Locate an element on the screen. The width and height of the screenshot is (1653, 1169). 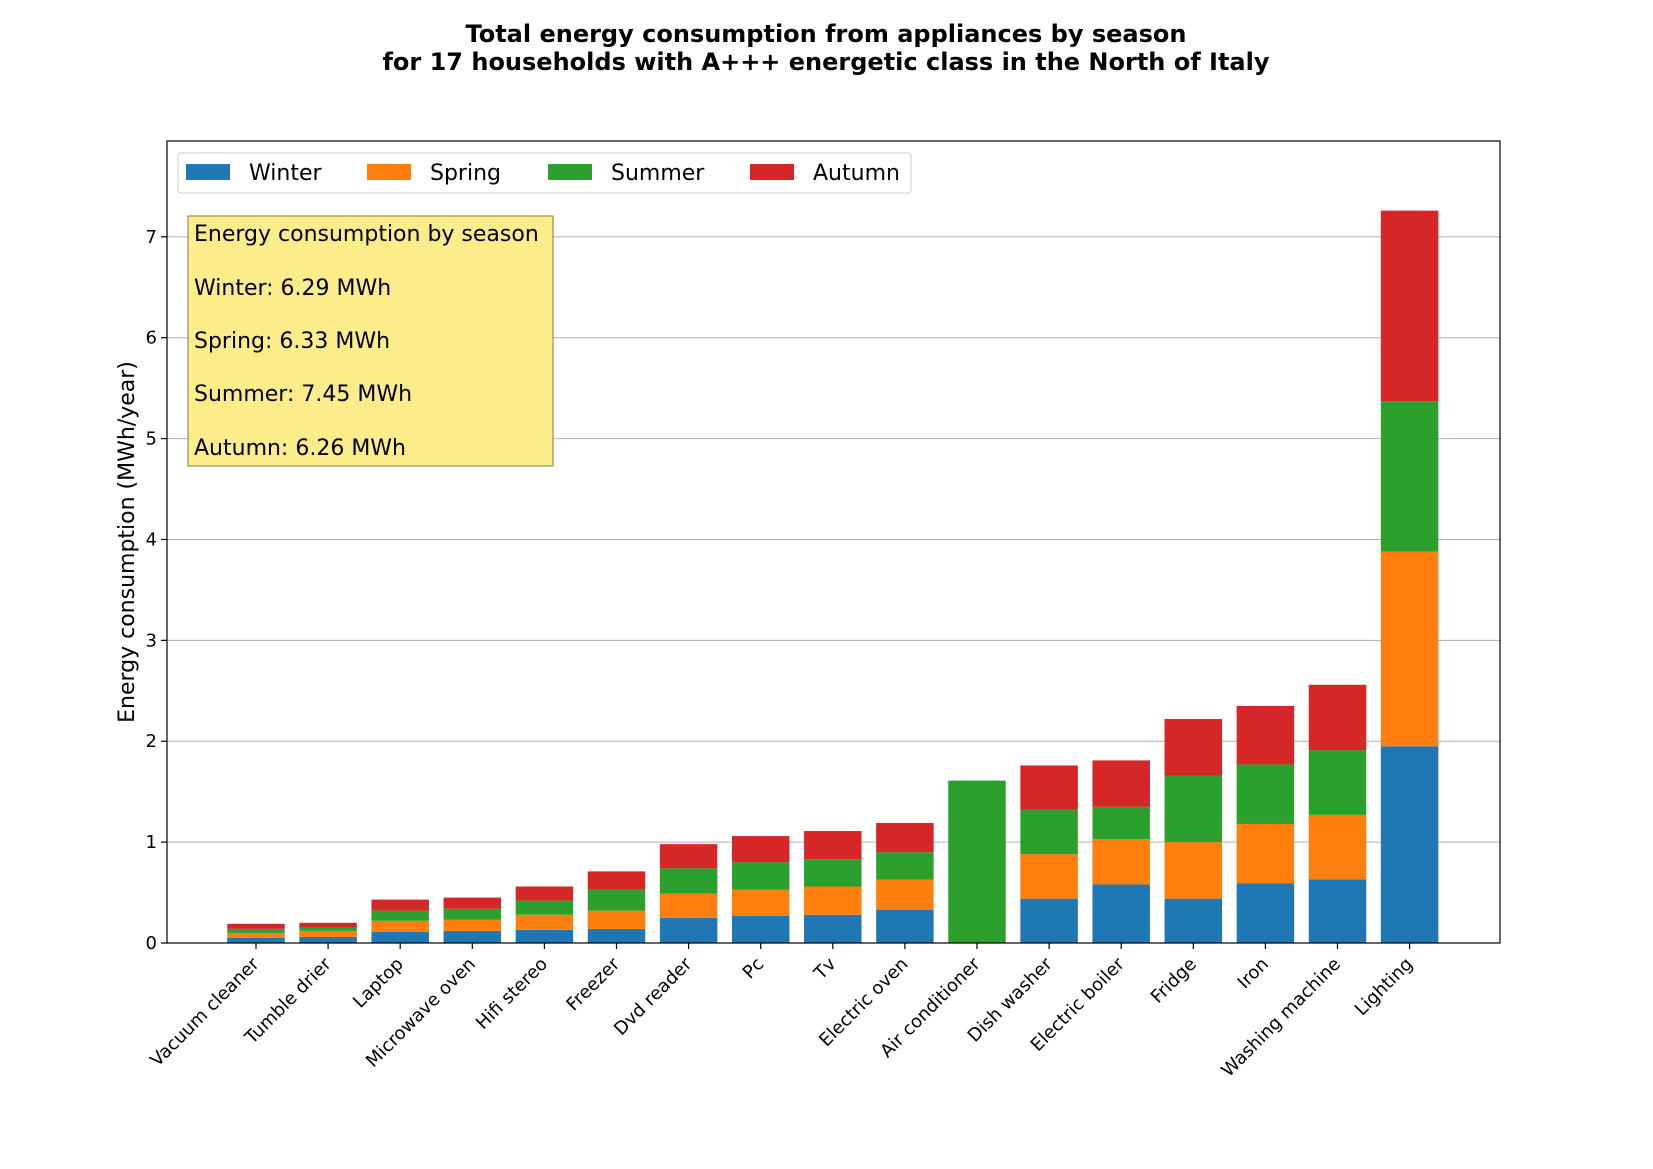
y-tick-label: 0 is located at coordinates (151, 943).